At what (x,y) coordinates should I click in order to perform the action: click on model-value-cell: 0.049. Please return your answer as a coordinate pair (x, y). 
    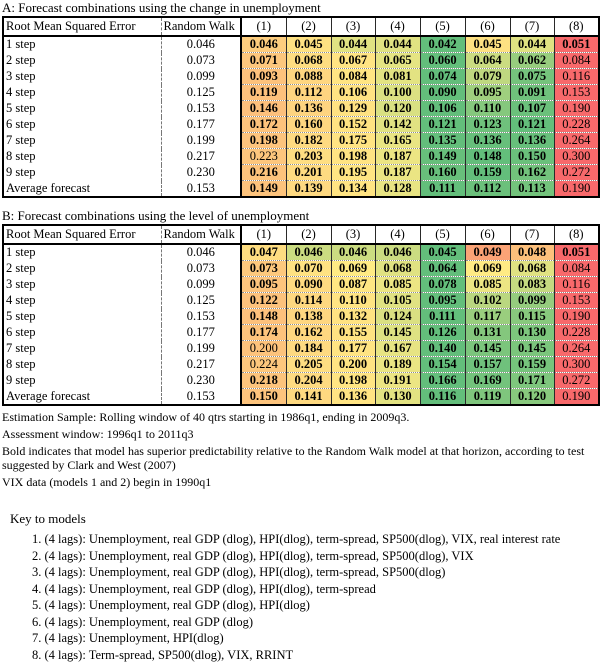
    Looking at the image, I should click on (487, 252).